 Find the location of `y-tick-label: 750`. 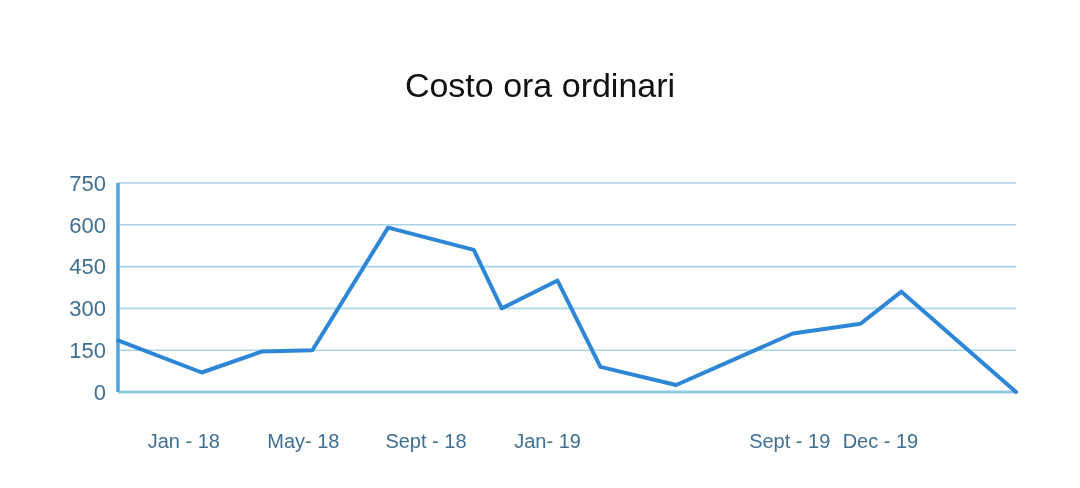

y-tick-label: 750 is located at coordinates (87, 183).